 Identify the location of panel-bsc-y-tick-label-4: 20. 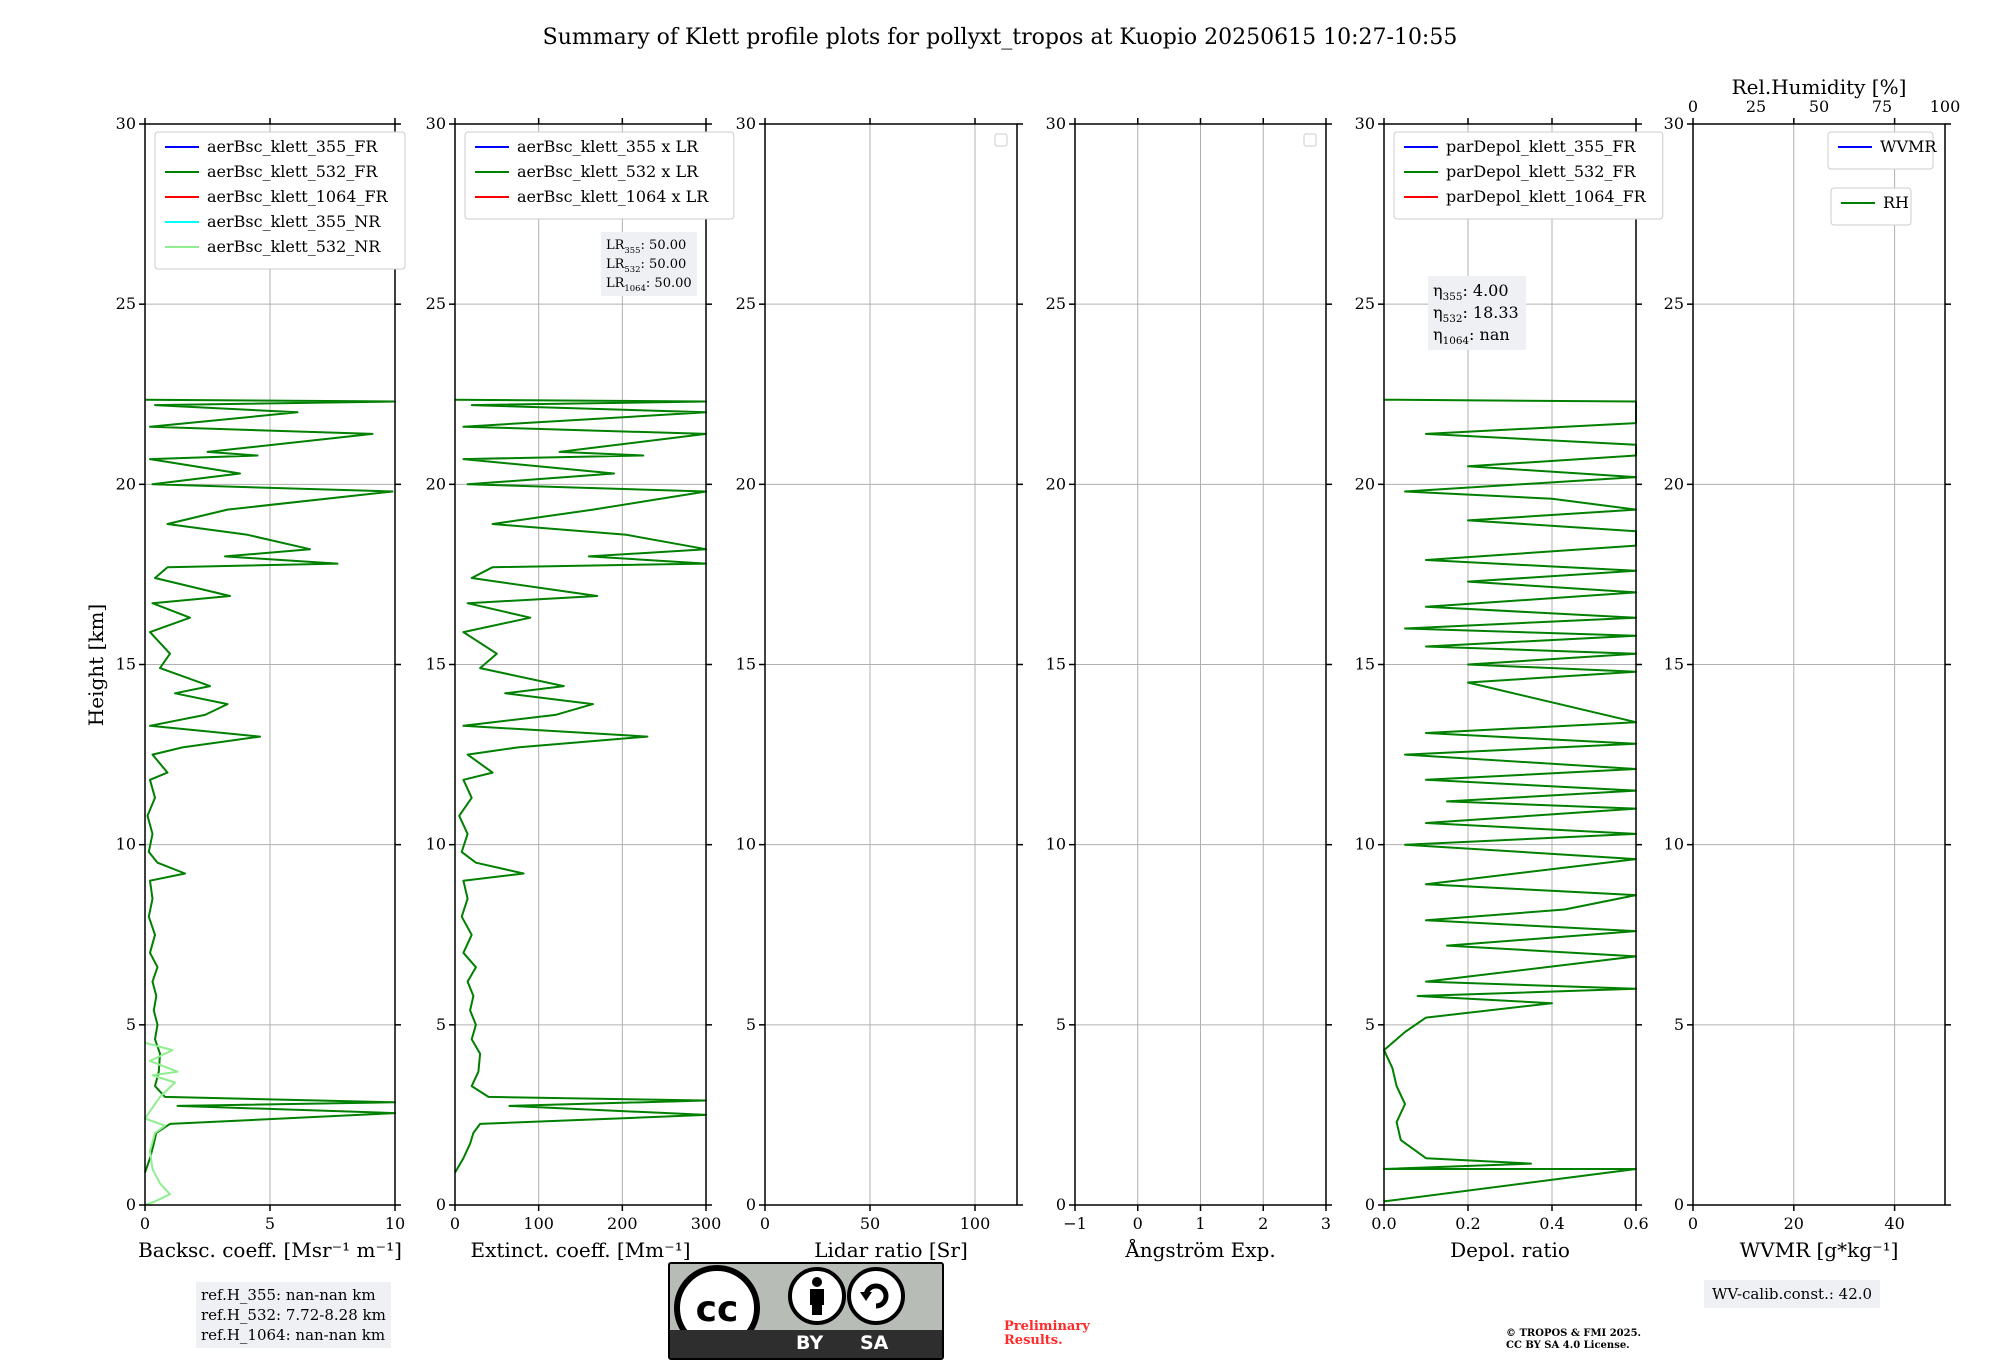
(126, 483).